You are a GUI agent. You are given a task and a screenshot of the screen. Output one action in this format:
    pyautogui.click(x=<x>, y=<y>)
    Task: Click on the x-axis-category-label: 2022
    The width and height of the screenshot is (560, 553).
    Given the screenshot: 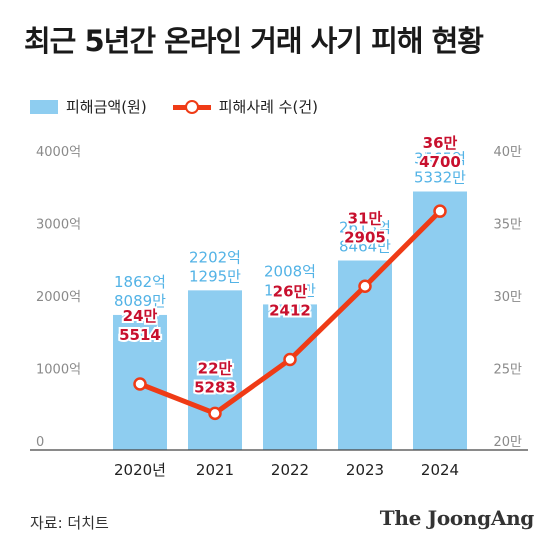 What is the action you would take?
    pyautogui.click(x=290, y=470)
    